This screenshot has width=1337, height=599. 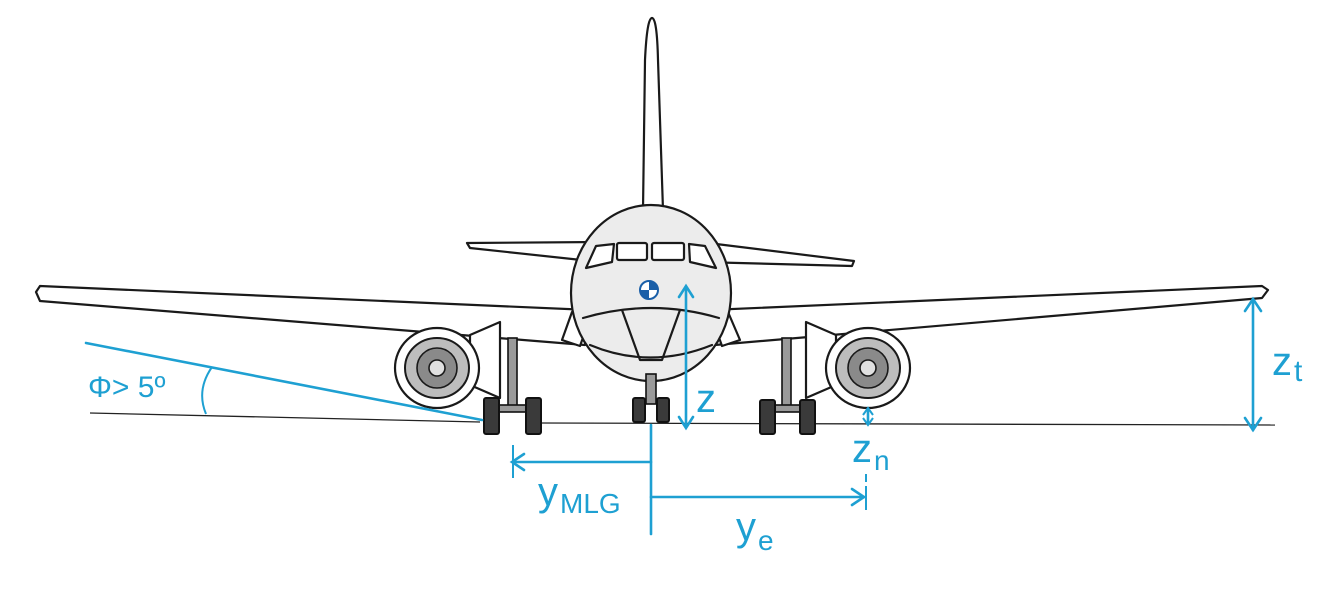 I want to click on zt-label: zt, so click(x=1287, y=364).